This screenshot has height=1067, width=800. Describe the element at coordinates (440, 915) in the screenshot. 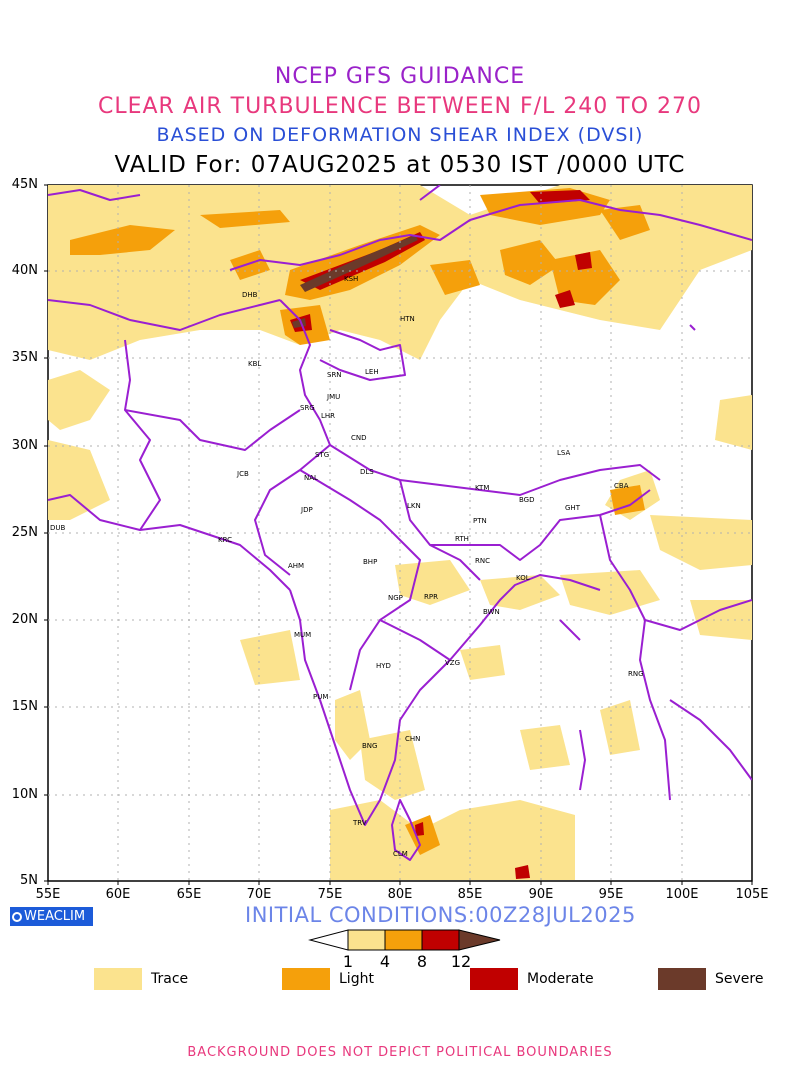

I see `initial-conditions: INITIAL CONDITIONS:00Z28JUL2025` at that location.